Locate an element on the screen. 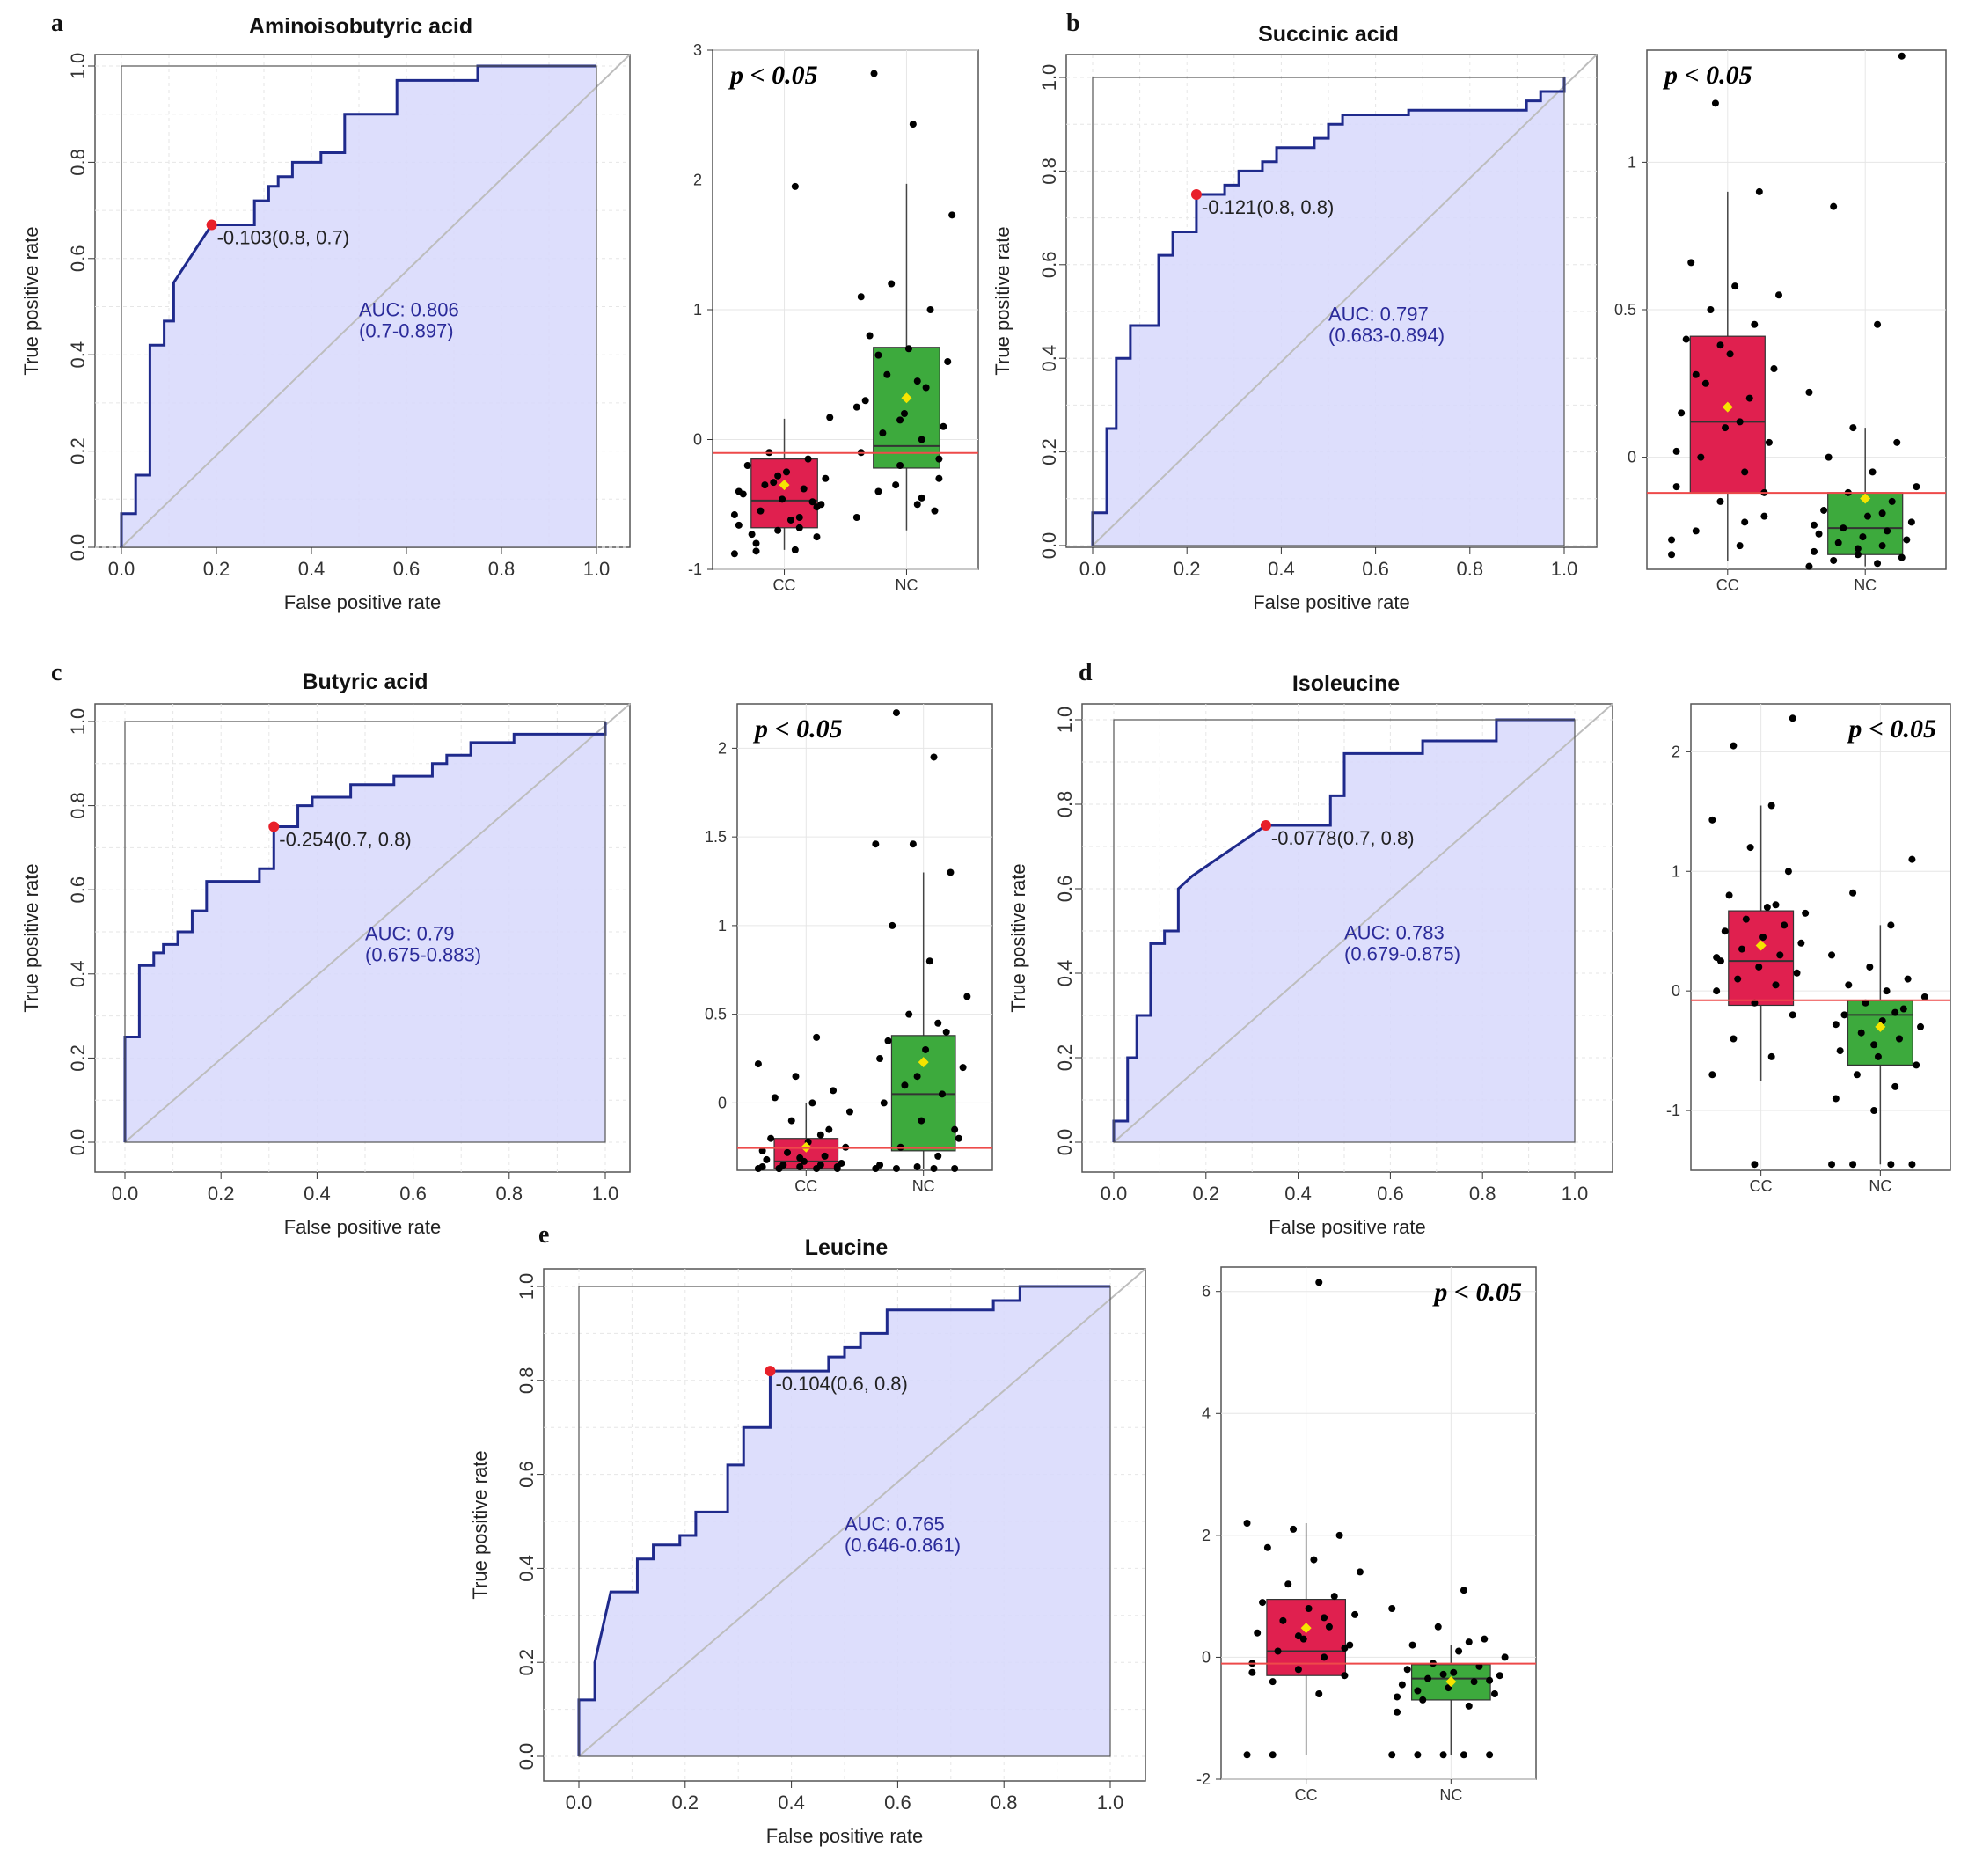  roc-plot-border is located at coordinates (1344, 931).